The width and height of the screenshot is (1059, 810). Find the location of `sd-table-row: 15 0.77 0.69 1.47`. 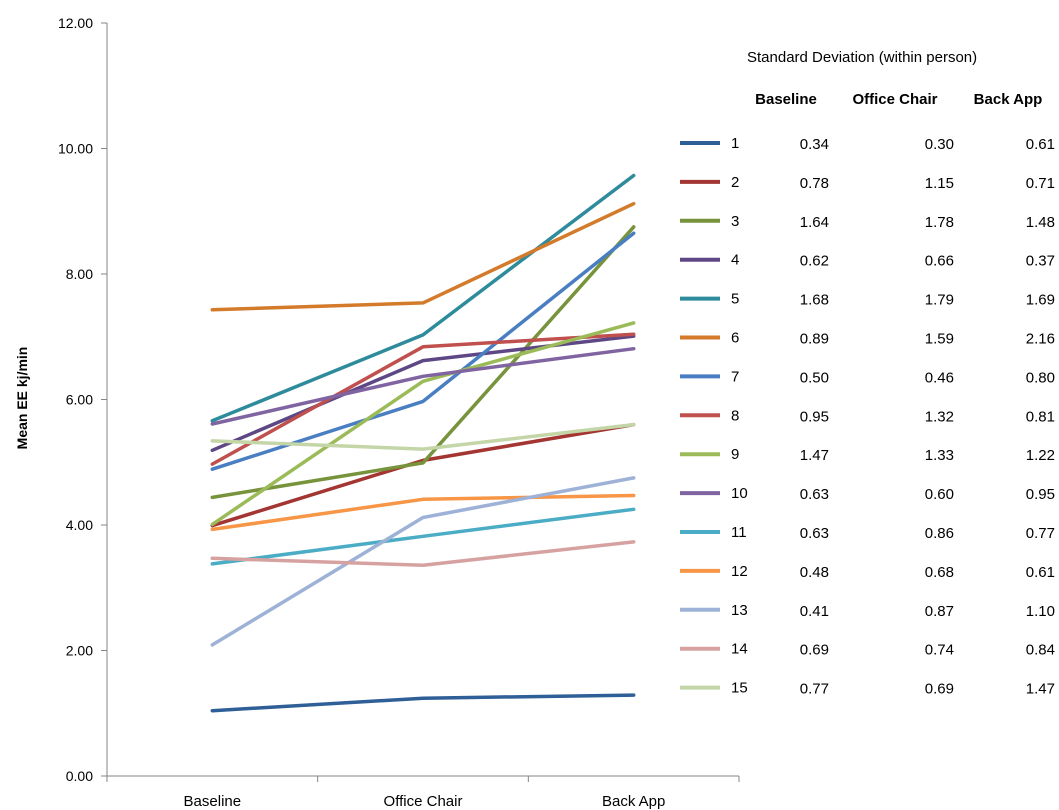

sd-table-row: 15 0.77 0.69 1.47 is located at coordinates (867, 689).